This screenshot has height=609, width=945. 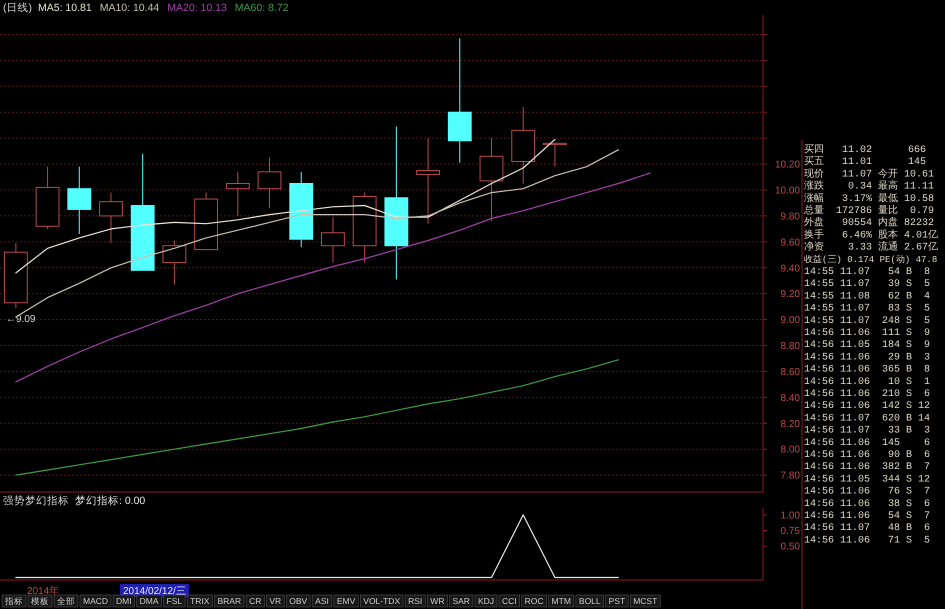 What do you see at coordinates (790, 268) in the screenshot?
I see `y-tick-label: 9.40` at bounding box center [790, 268].